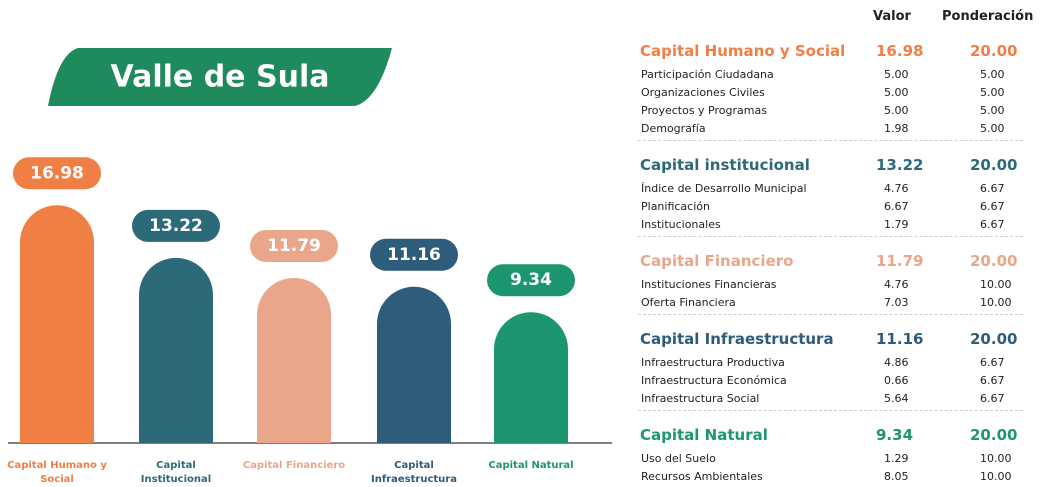  I want to click on value-label: 16.98, so click(57, 173).